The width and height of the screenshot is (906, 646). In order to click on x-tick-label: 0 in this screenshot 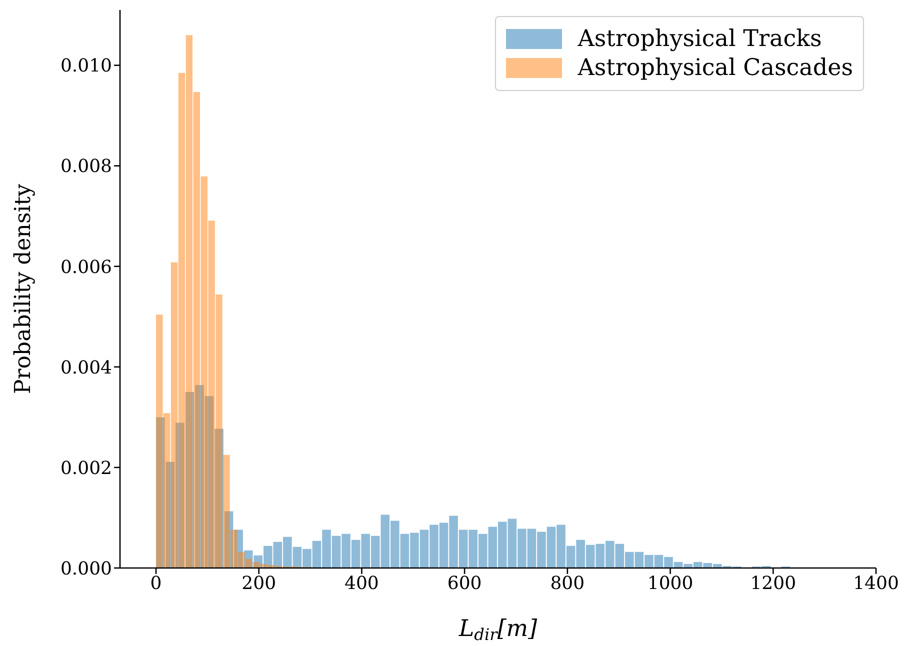, I will do `click(156, 583)`.